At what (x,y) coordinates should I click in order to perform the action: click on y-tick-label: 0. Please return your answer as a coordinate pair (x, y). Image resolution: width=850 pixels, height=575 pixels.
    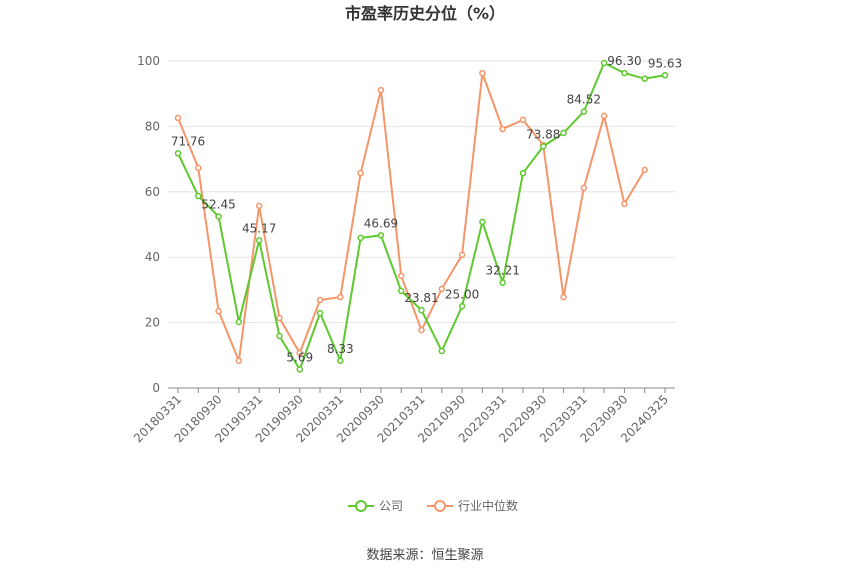
    Looking at the image, I should click on (156, 388).